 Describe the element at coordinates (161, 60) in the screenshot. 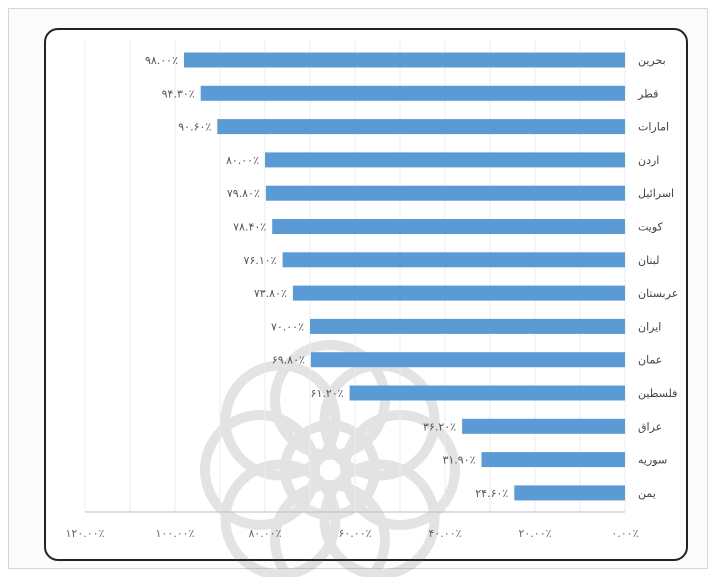

I see `bar-value-label: ۹۸.۰۰٪` at that location.